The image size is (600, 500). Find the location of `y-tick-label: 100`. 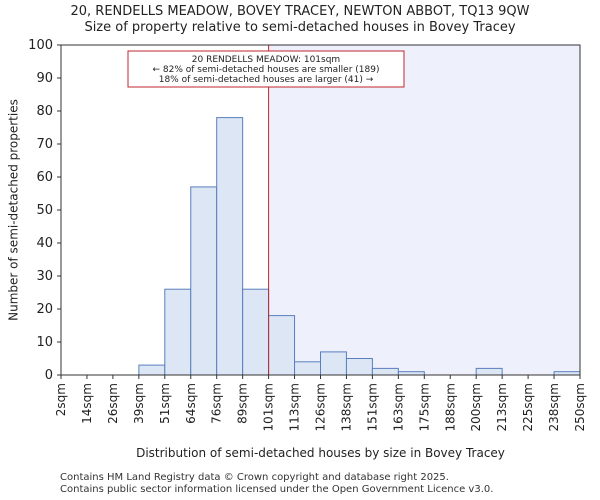

y-tick-label: 100 is located at coordinates (40, 45).